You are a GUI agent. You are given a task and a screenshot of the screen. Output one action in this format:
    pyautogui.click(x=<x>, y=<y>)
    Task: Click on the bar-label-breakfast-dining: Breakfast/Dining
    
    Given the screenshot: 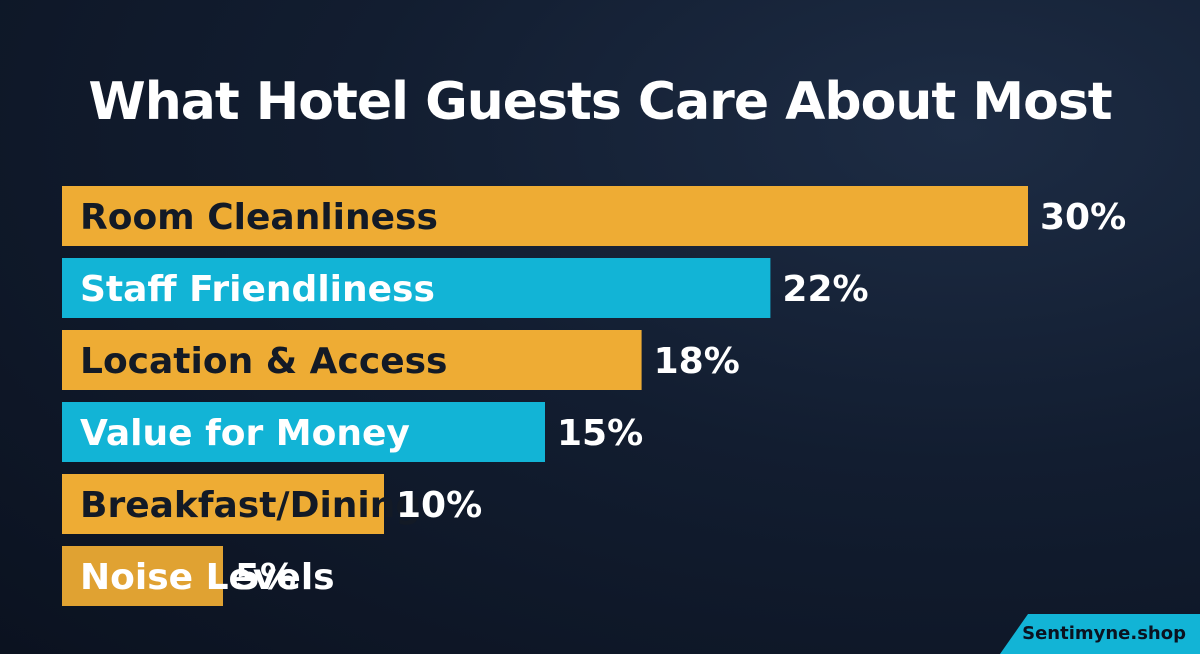 What is the action you would take?
    pyautogui.click(x=250, y=505)
    